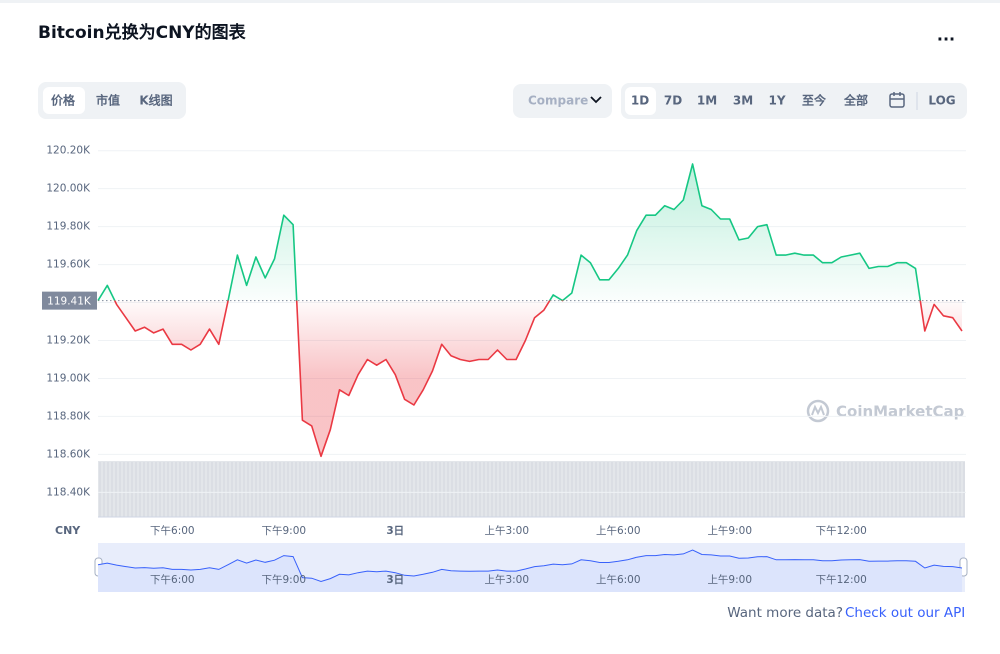 Image resolution: width=1000 pixels, height=654 pixels. I want to click on range-button: 1D, so click(640, 101).